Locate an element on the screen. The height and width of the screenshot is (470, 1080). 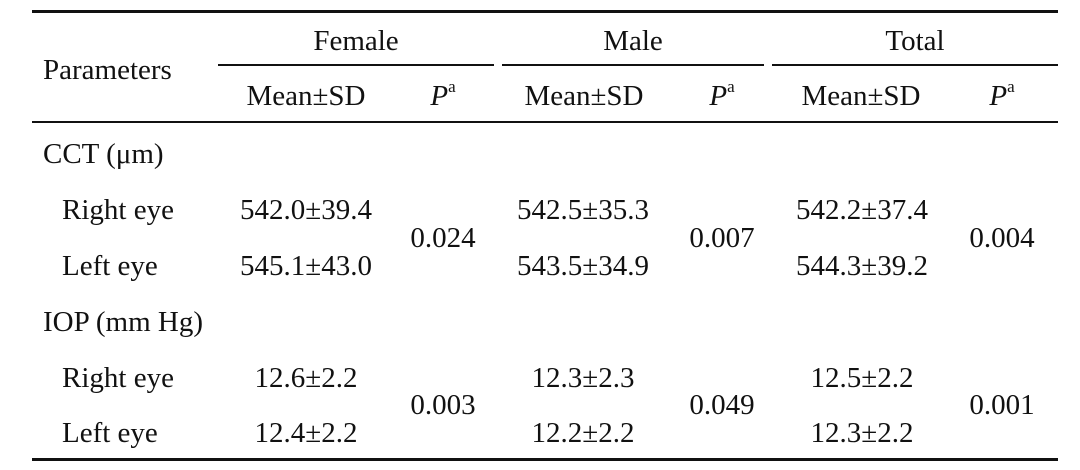
p-value-cell: 0.001 is located at coordinates (1002, 405).